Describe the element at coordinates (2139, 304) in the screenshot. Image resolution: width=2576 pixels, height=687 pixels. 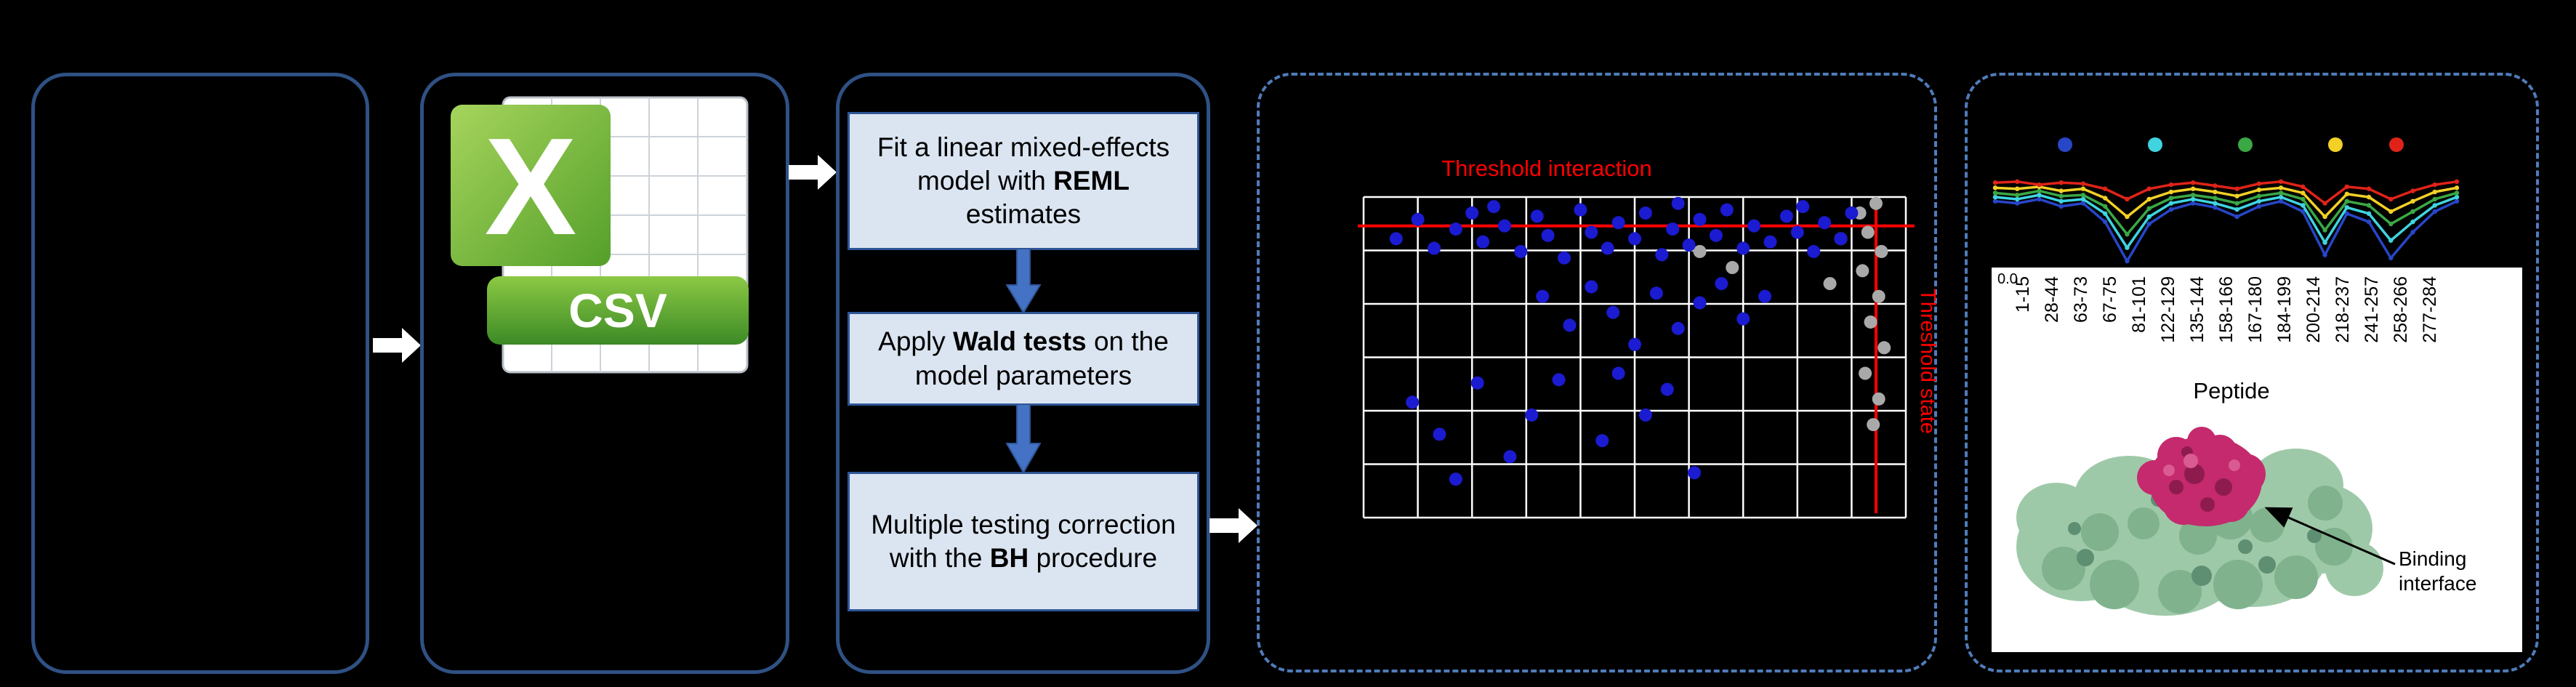
I see `svg-text: 81-101` at that location.